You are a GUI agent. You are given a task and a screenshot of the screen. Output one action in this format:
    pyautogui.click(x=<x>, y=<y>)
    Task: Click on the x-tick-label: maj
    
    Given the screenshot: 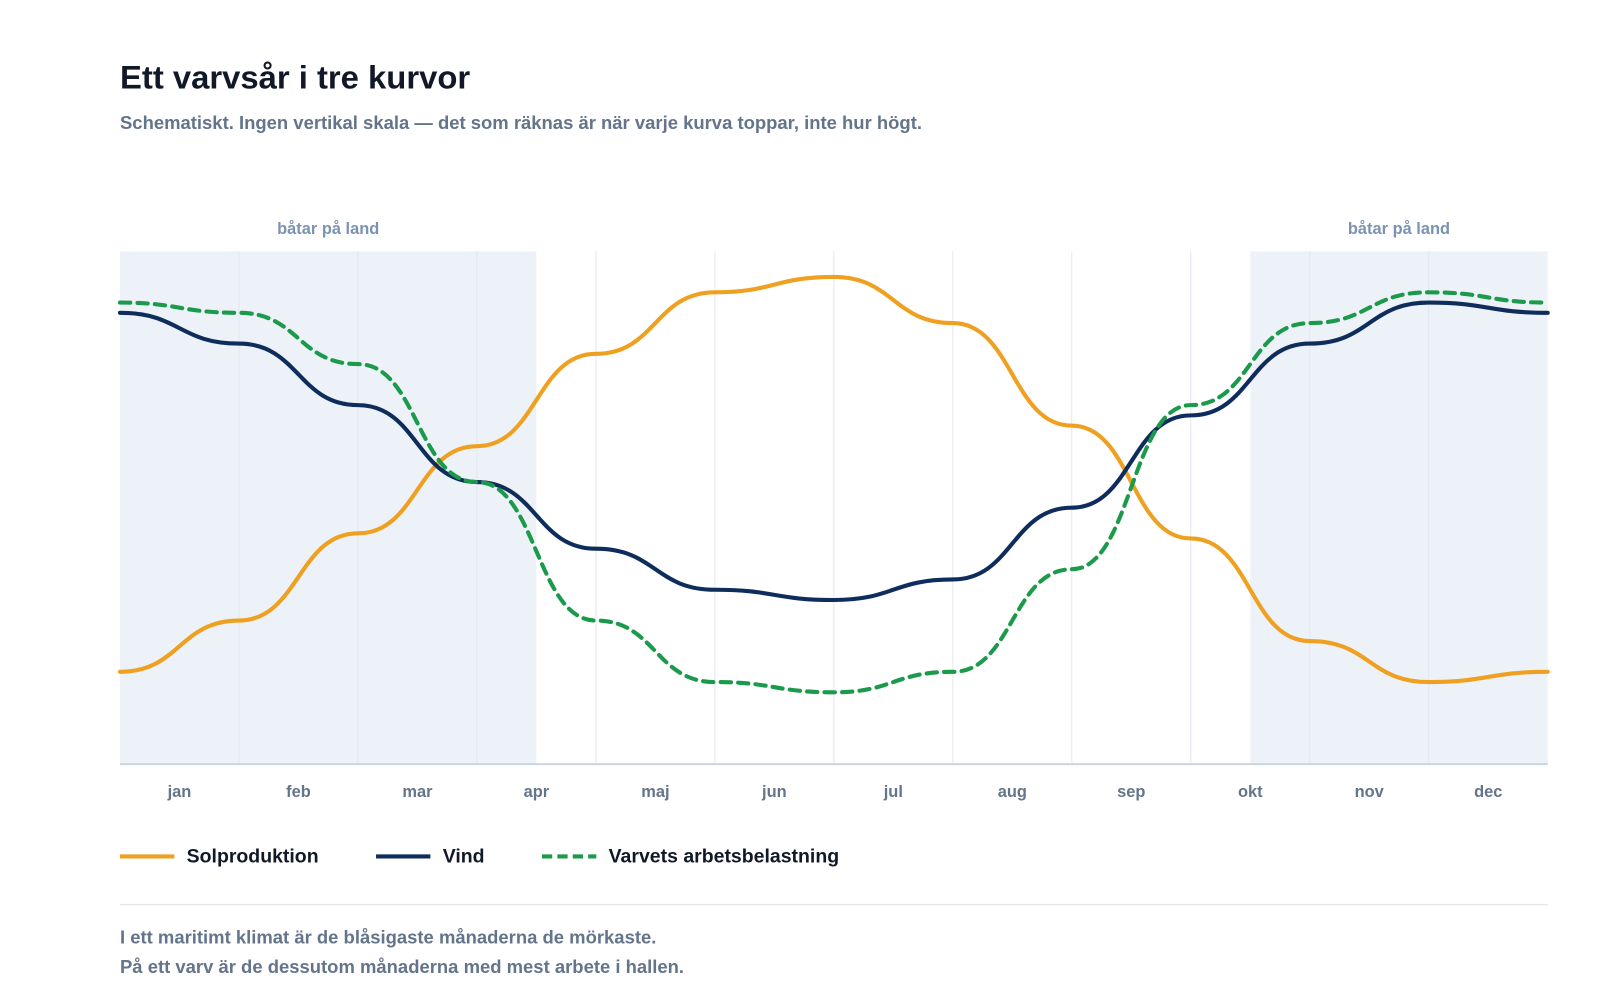 What is the action you would take?
    pyautogui.click(x=655, y=792)
    